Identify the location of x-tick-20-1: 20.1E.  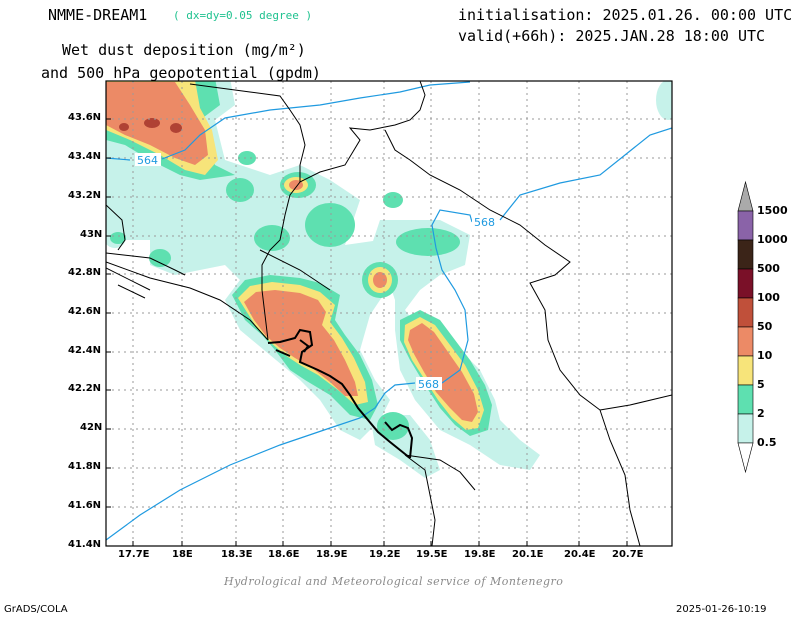
(528, 554).